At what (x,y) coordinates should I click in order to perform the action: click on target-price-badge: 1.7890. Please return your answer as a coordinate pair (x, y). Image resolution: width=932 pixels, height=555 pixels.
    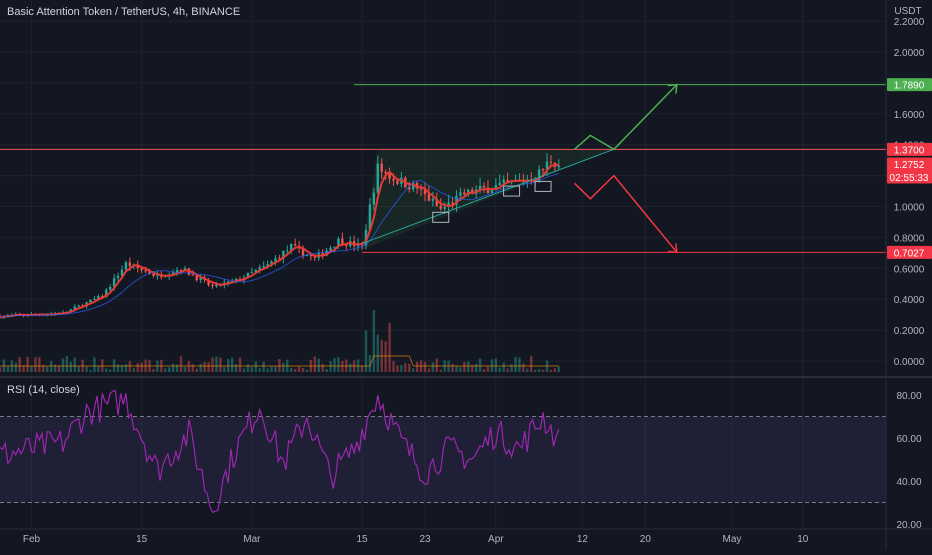
    Looking at the image, I should click on (909, 85).